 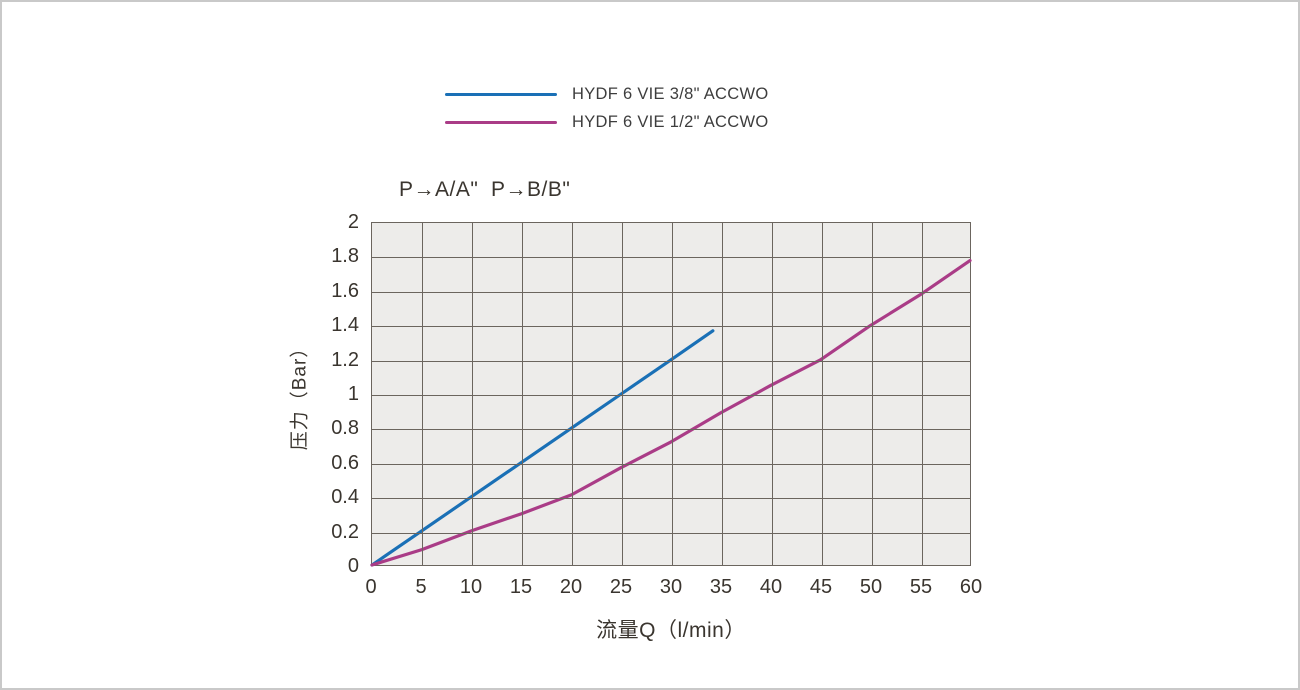 I want to click on legend-line-swatch-magenta, so click(x=501, y=122).